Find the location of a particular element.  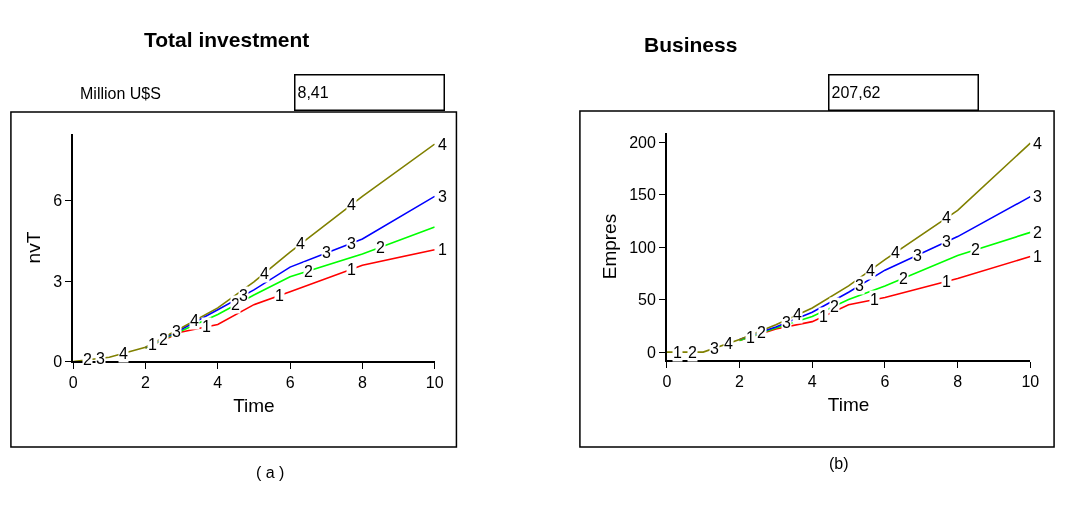

chart-title: Business is located at coordinates (691, 44).